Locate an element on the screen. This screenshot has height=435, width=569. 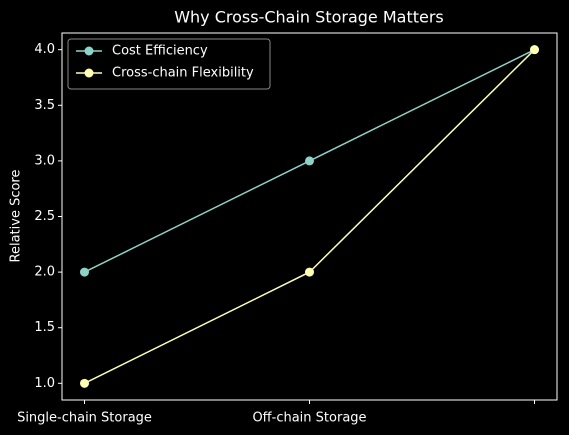
y-tick-label: 1.5 is located at coordinates (44, 327).